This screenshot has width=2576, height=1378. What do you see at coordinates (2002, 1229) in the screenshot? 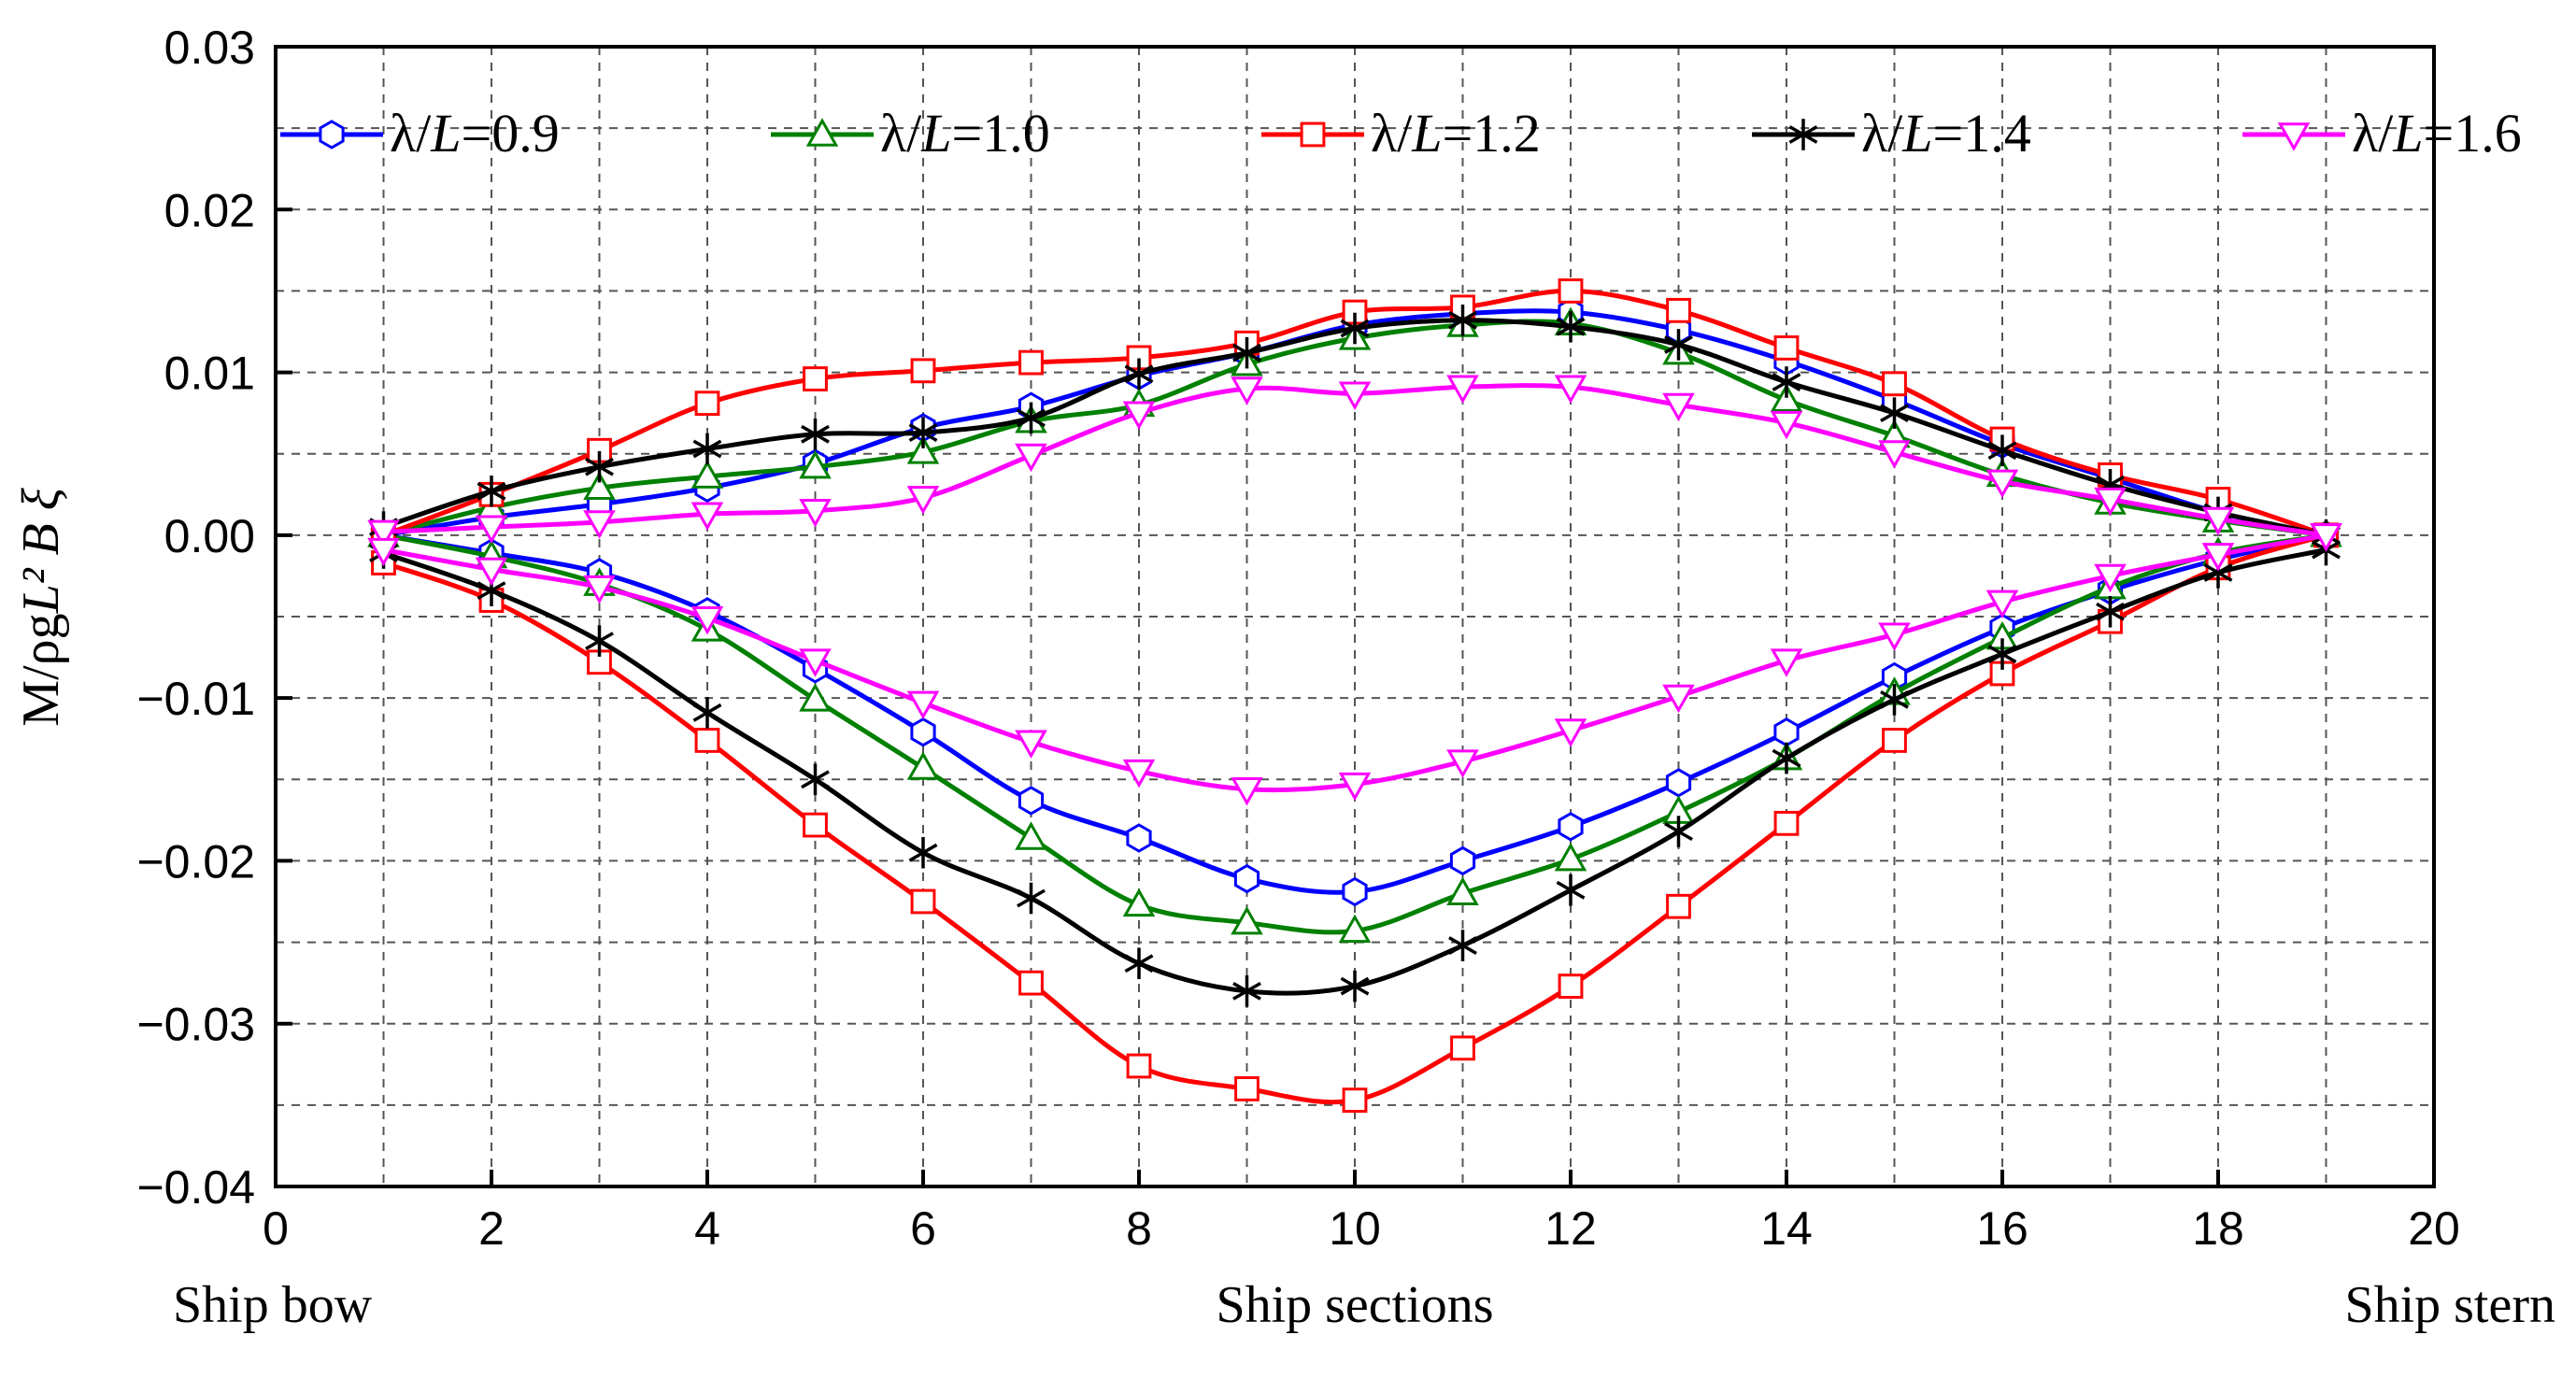
I see `x-tick-label: 16` at bounding box center [2002, 1229].